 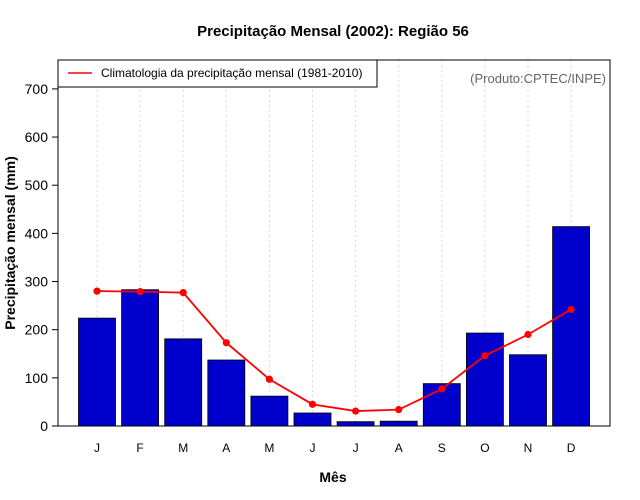 I want to click on legend-box, so click(x=217, y=73).